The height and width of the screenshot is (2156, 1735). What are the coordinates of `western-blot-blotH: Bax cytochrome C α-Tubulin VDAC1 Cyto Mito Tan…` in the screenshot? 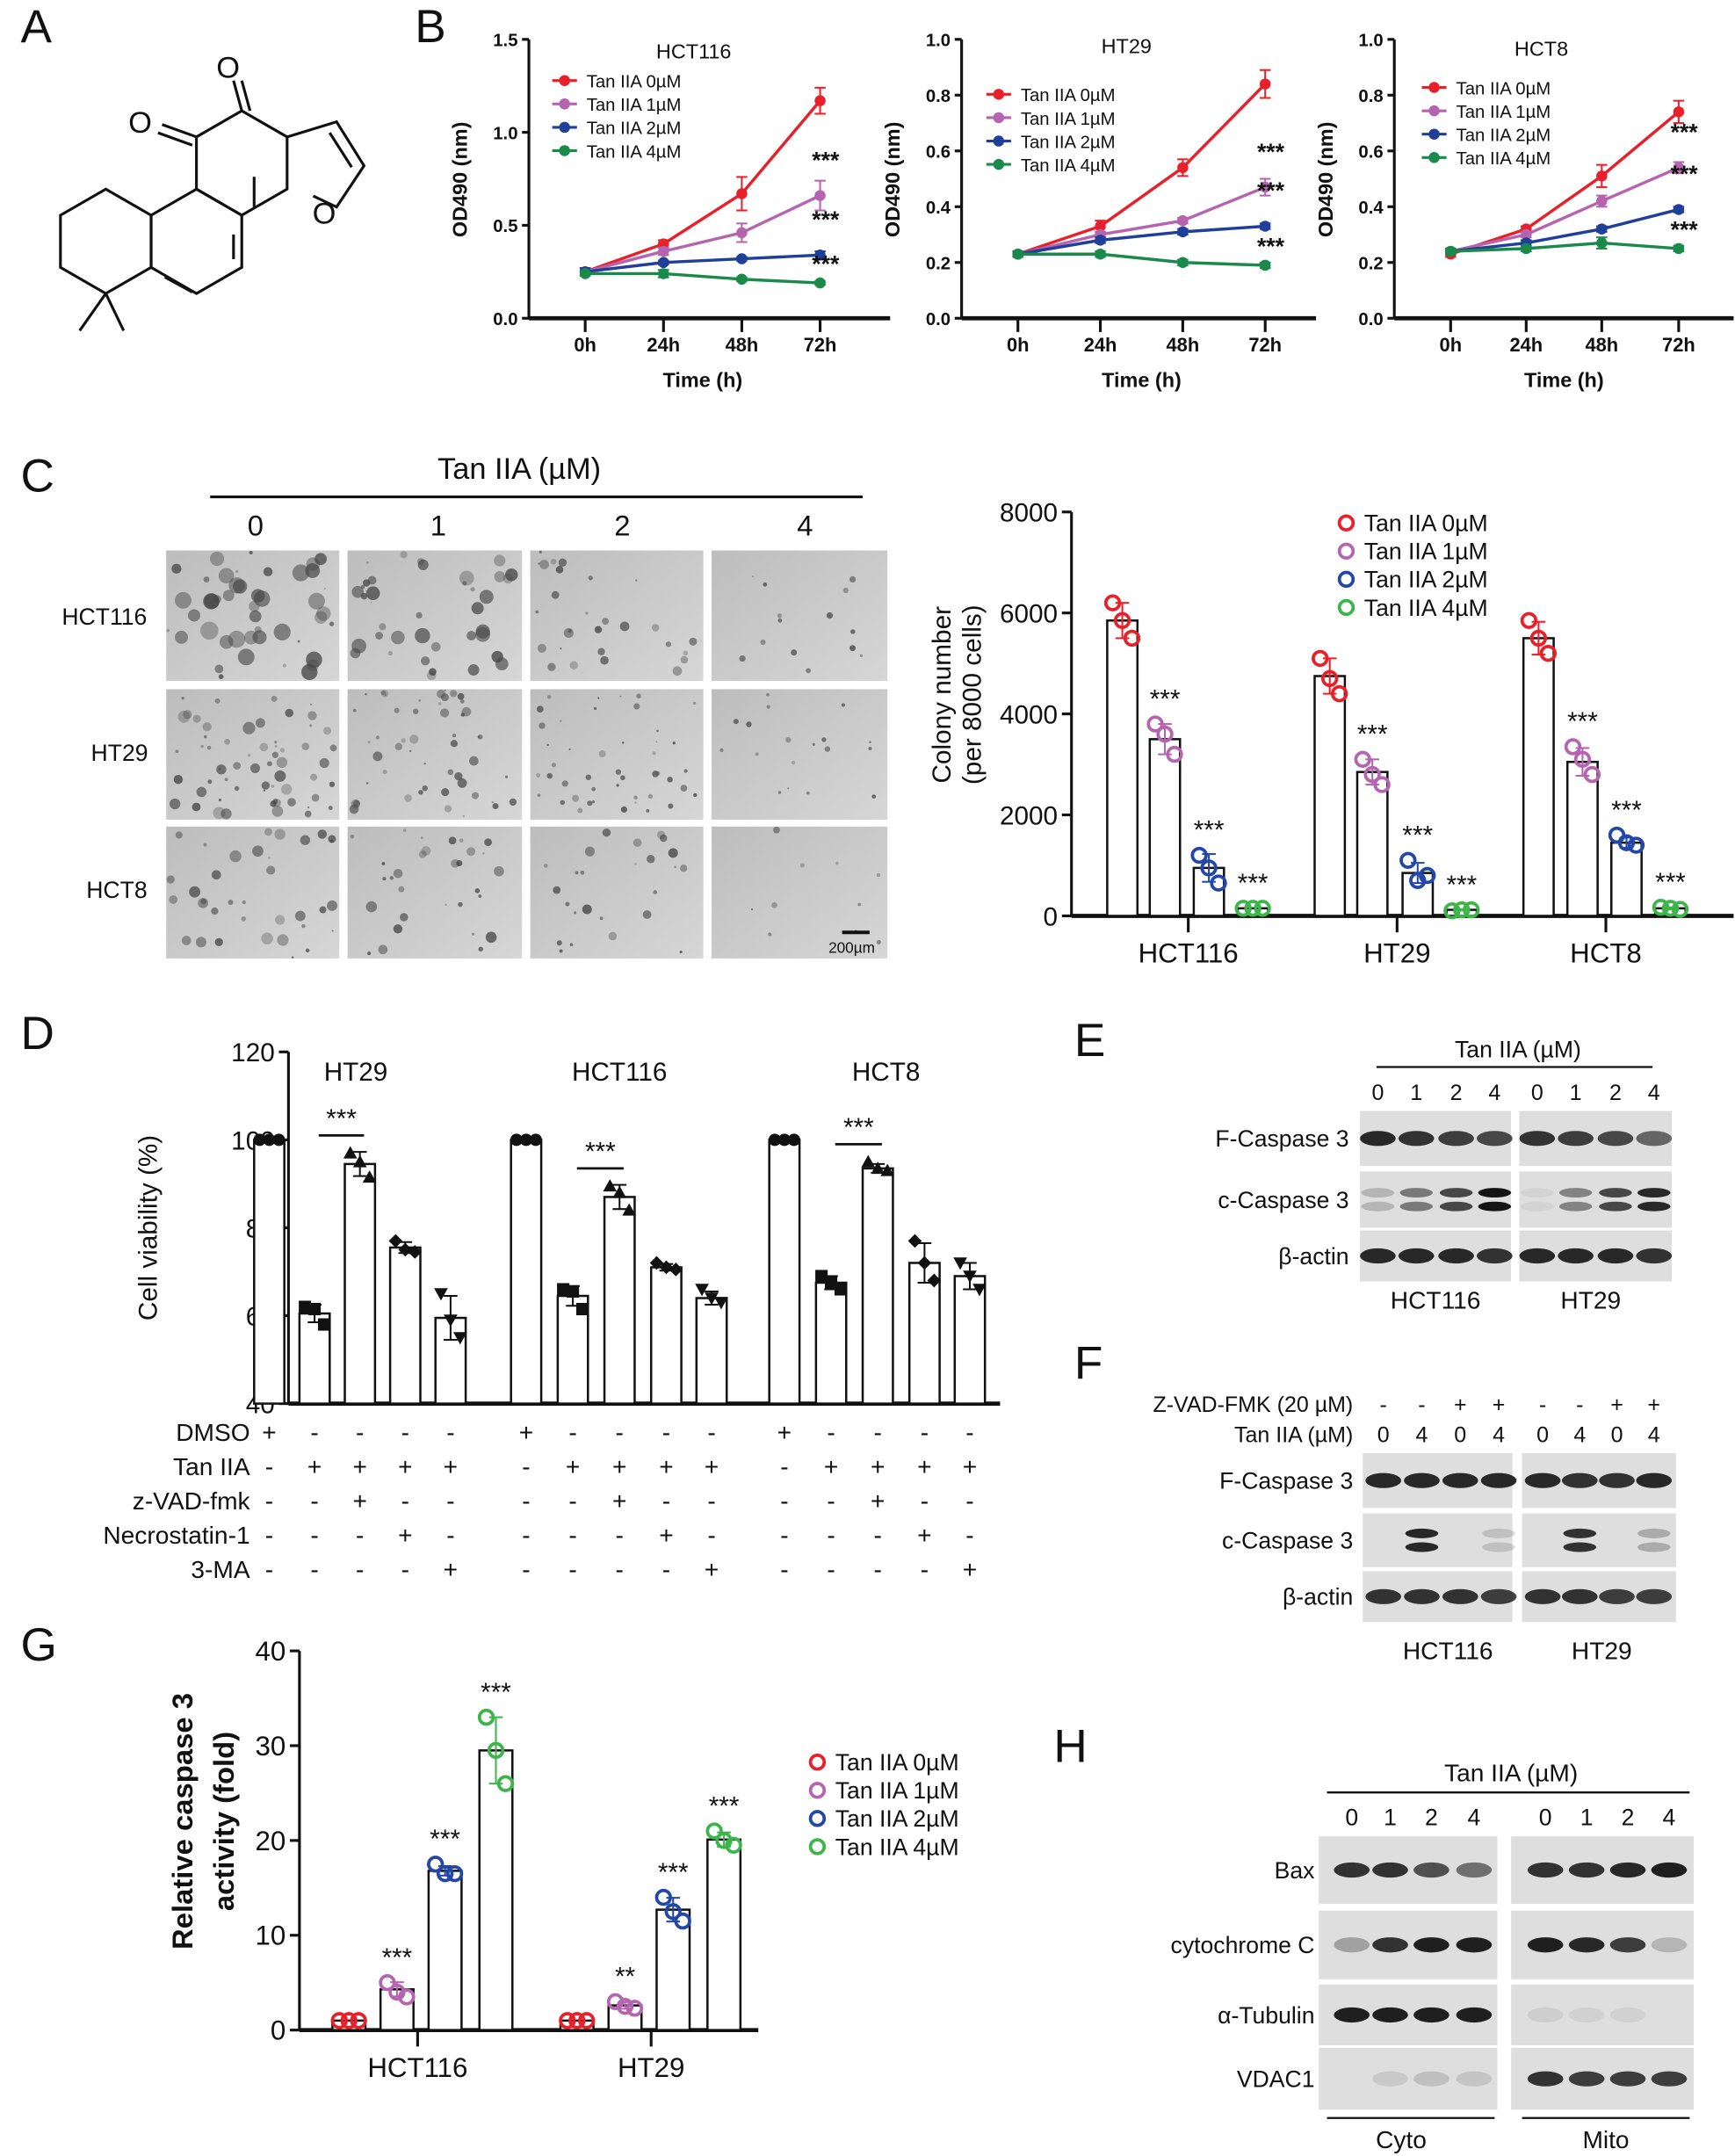 It's located at (1433, 1956).